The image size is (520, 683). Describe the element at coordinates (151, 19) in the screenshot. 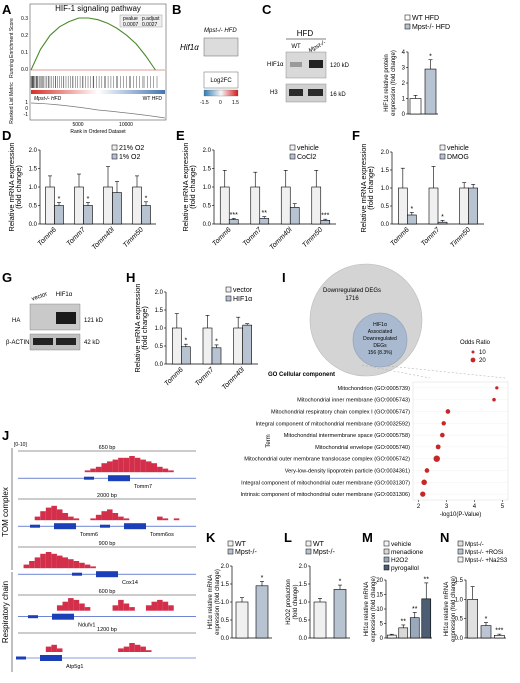

I see `gsea-stat-header-2: p.adjust` at that location.